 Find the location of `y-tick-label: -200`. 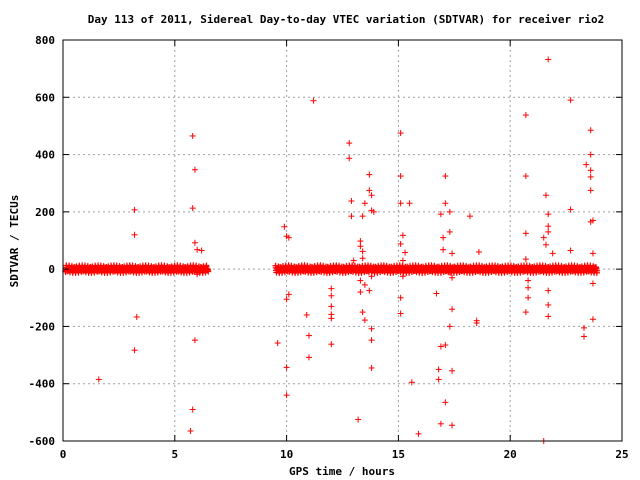

y-tick-label: -200 is located at coordinates (42, 326).